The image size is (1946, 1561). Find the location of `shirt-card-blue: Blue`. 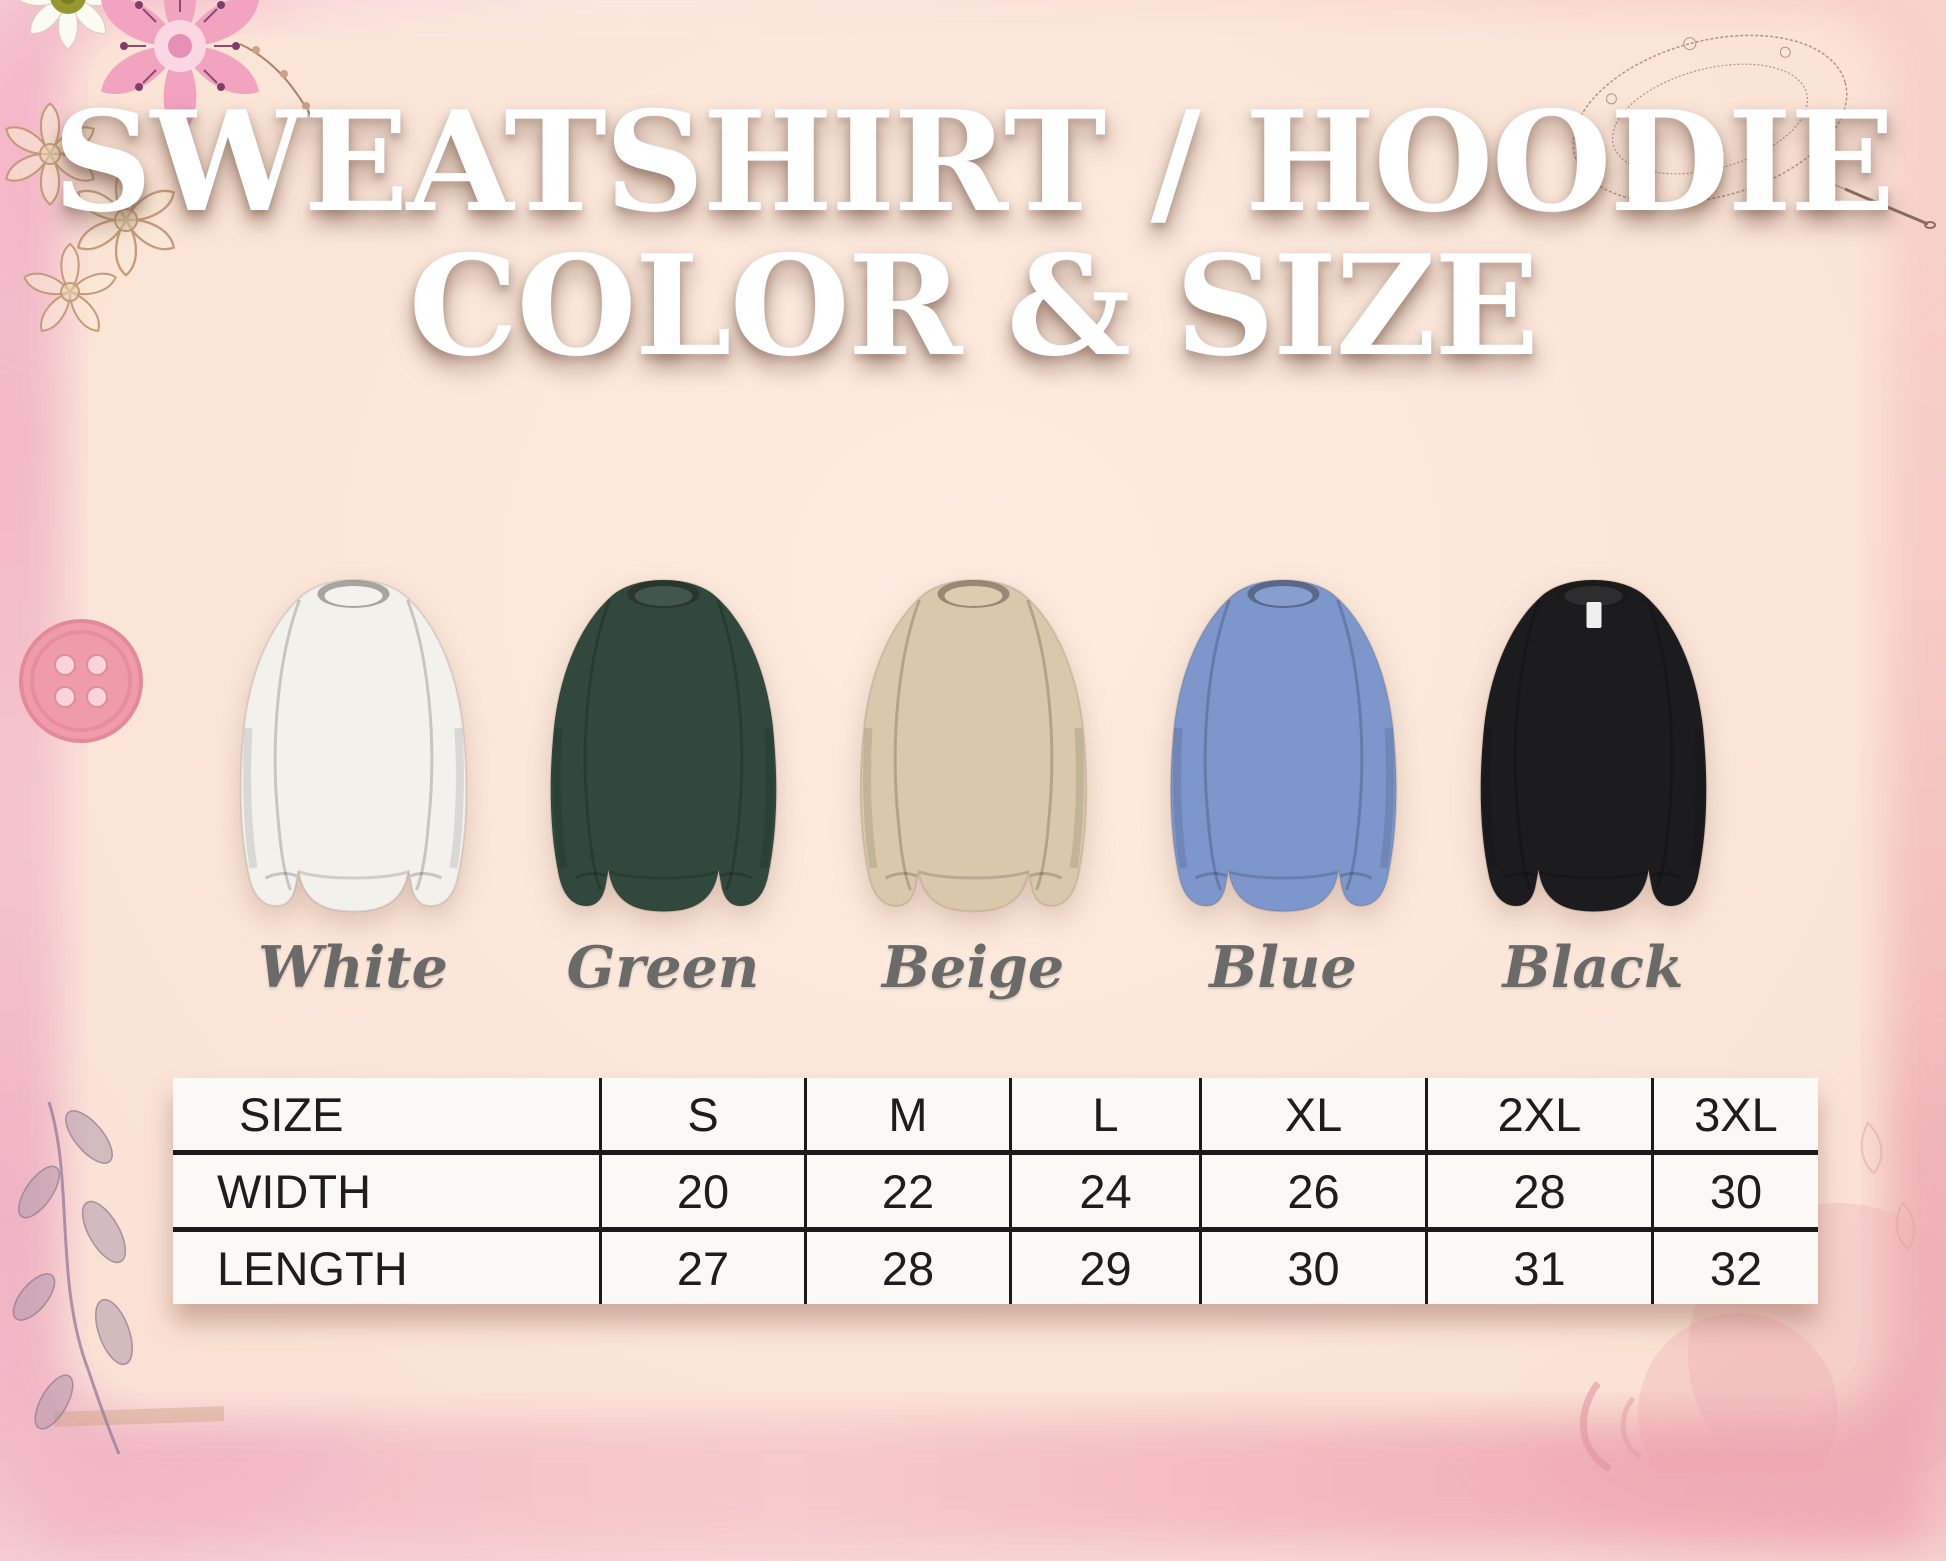

shirt-card-blue: Blue is located at coordinates (1283, 784).